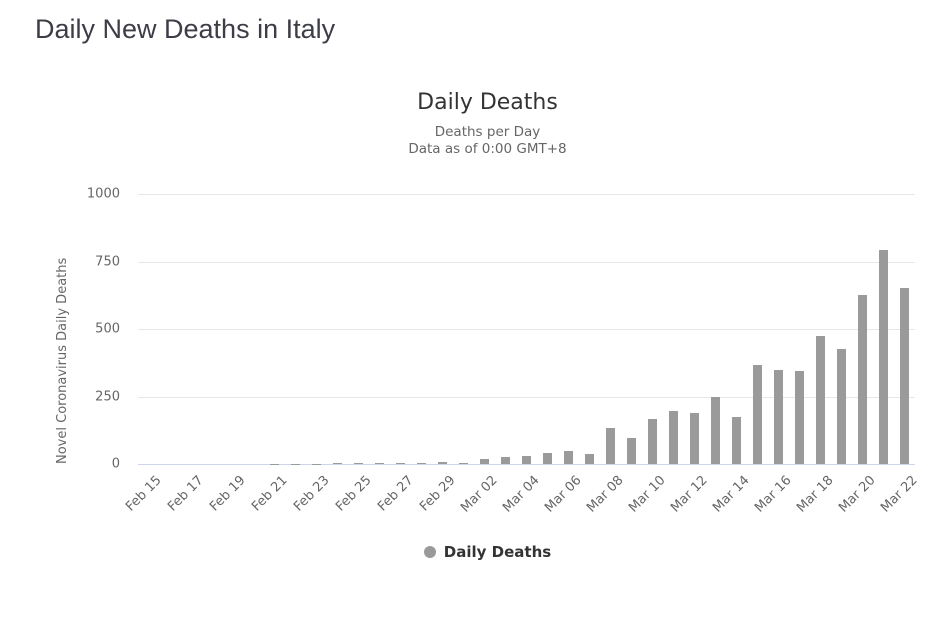 The height and width of the screenshot is (621, 940). What do you see at coordinates (107, 261) in the screenshot?
I see `y-axis-label: 750` at bounding box center [107, 261].